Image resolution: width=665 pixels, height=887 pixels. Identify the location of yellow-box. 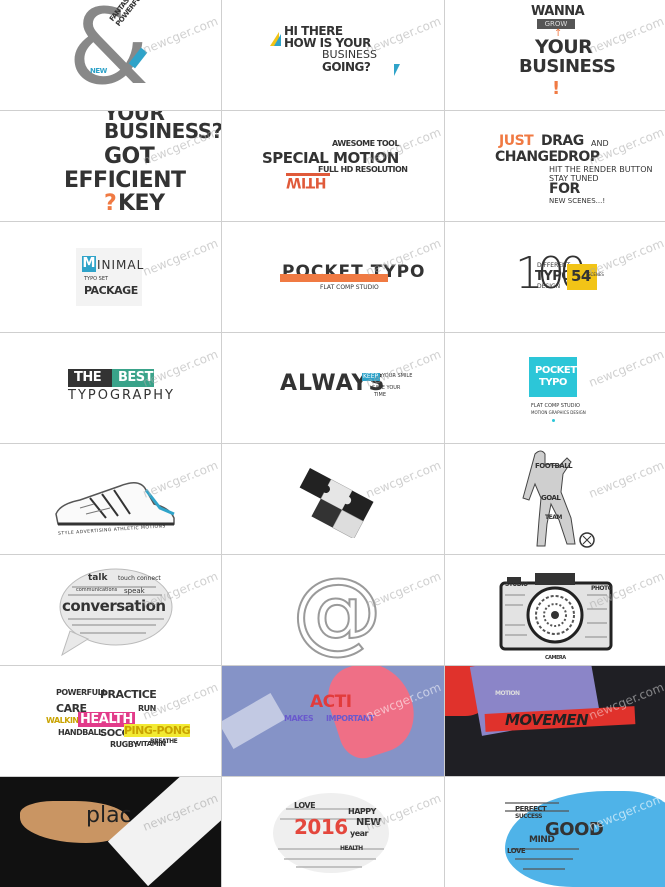
(582, 277).